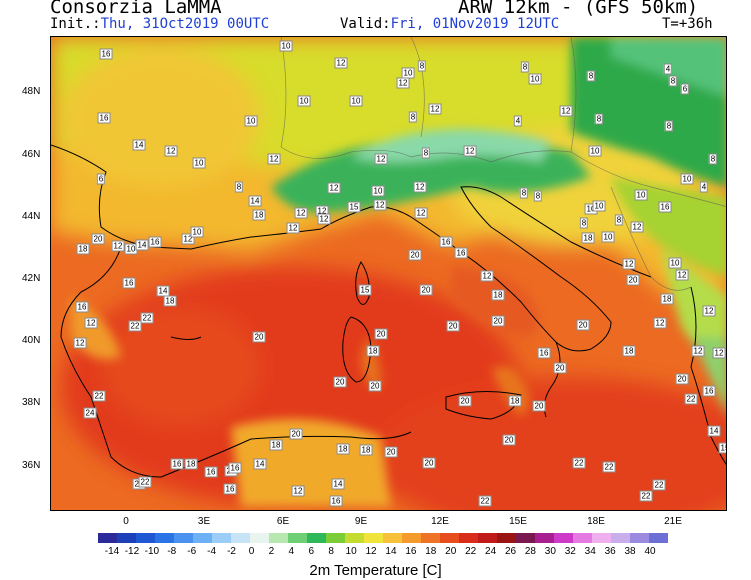 This screenshot has height=580, width=751. Describe the element at coordinates (375, 570) in the screenshot. I see `colorbar-caption: 2m Temperature [C]` at that location.